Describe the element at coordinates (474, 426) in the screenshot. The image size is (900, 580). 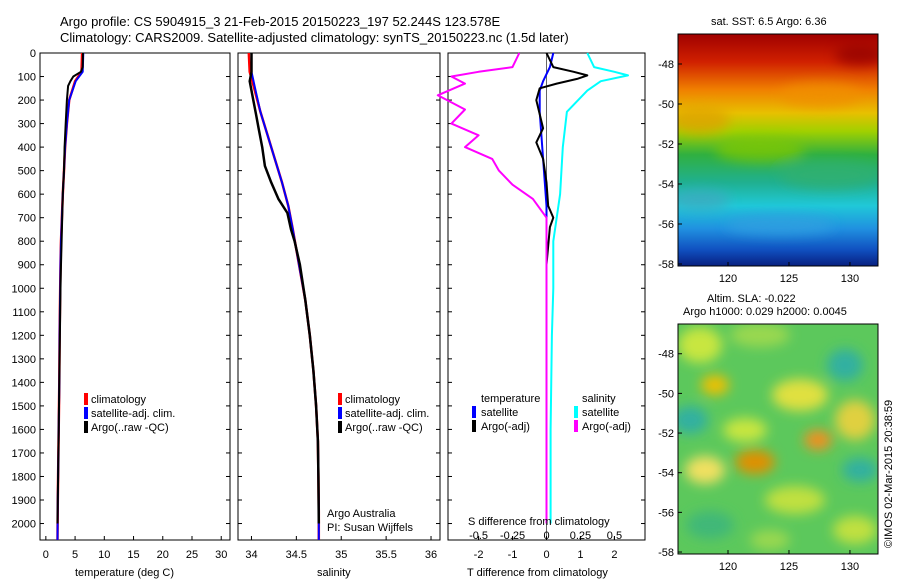
I see `legend-swatch-temp-argo` at that location.